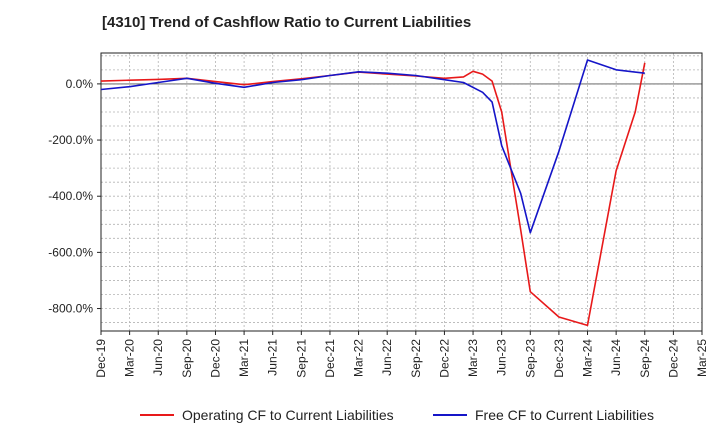 Image resolution: width=720 pixels, height=445 pixels. Describe the element at coordinates (416, 358) in the screenshot. I see `x-tick-label: Sep-22` at that location.